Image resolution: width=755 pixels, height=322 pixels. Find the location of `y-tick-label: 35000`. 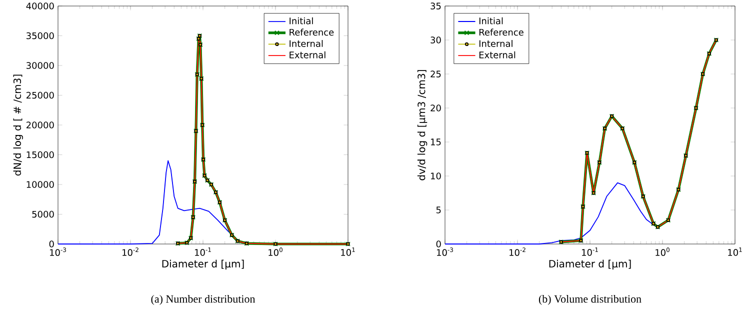

y-tick-label: 35000 is located at coordinates (40, 36).